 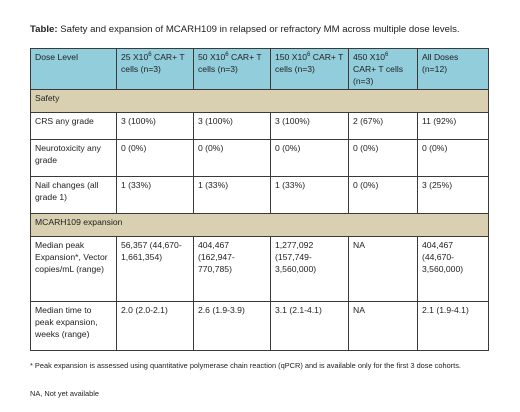 What do you see at coordinates (73, 158) in the screenshot?
I see `row-label: Neurotoxicity any grade` at bounding box center [73, 158].